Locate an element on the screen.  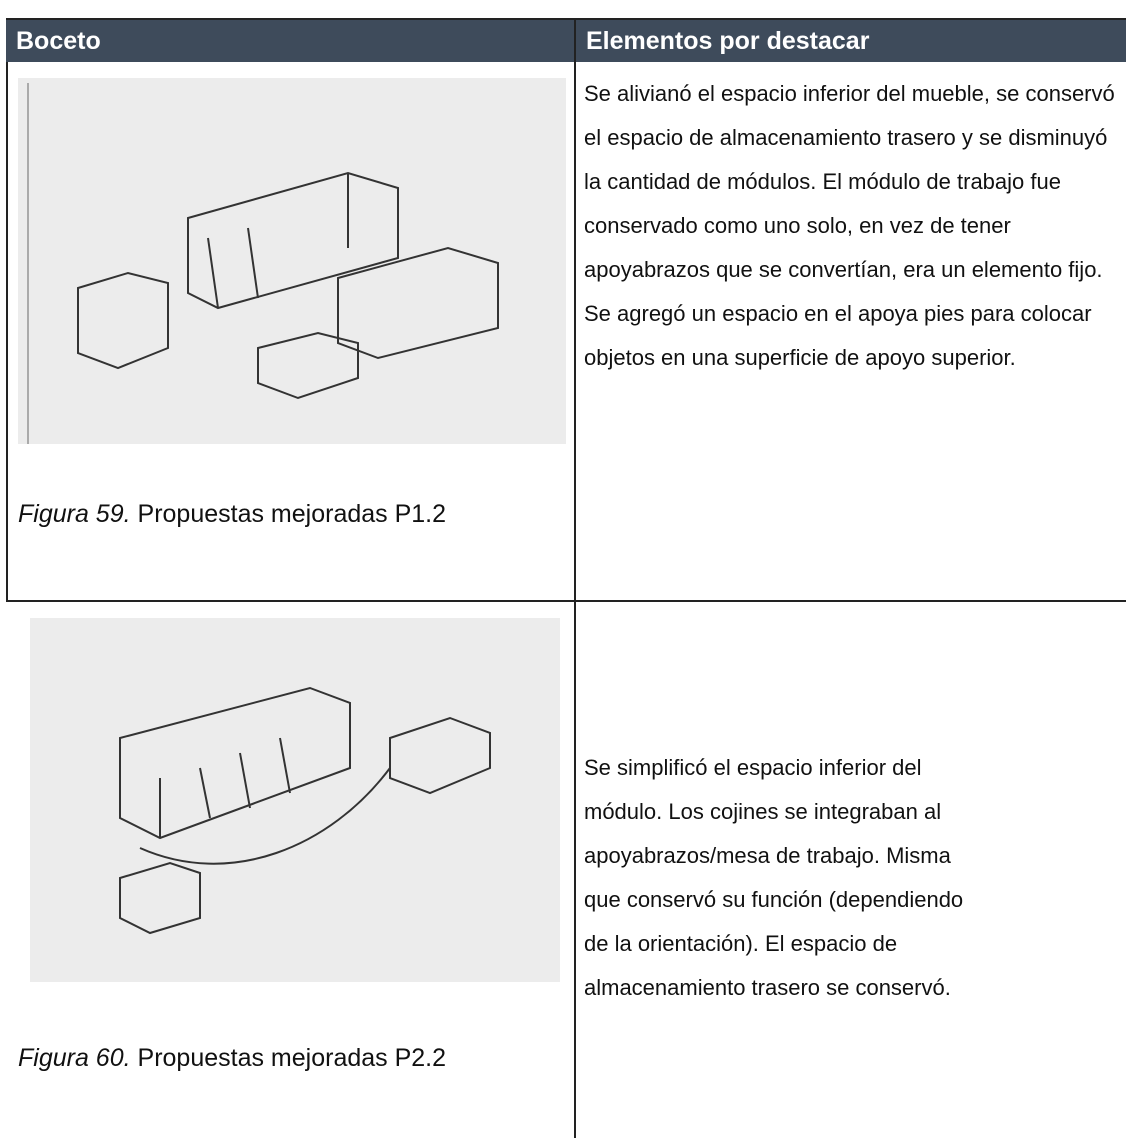
figure-caption: Figura 60. Propuestas mejoradas P2.2 is located at coordinates (288, 1058).